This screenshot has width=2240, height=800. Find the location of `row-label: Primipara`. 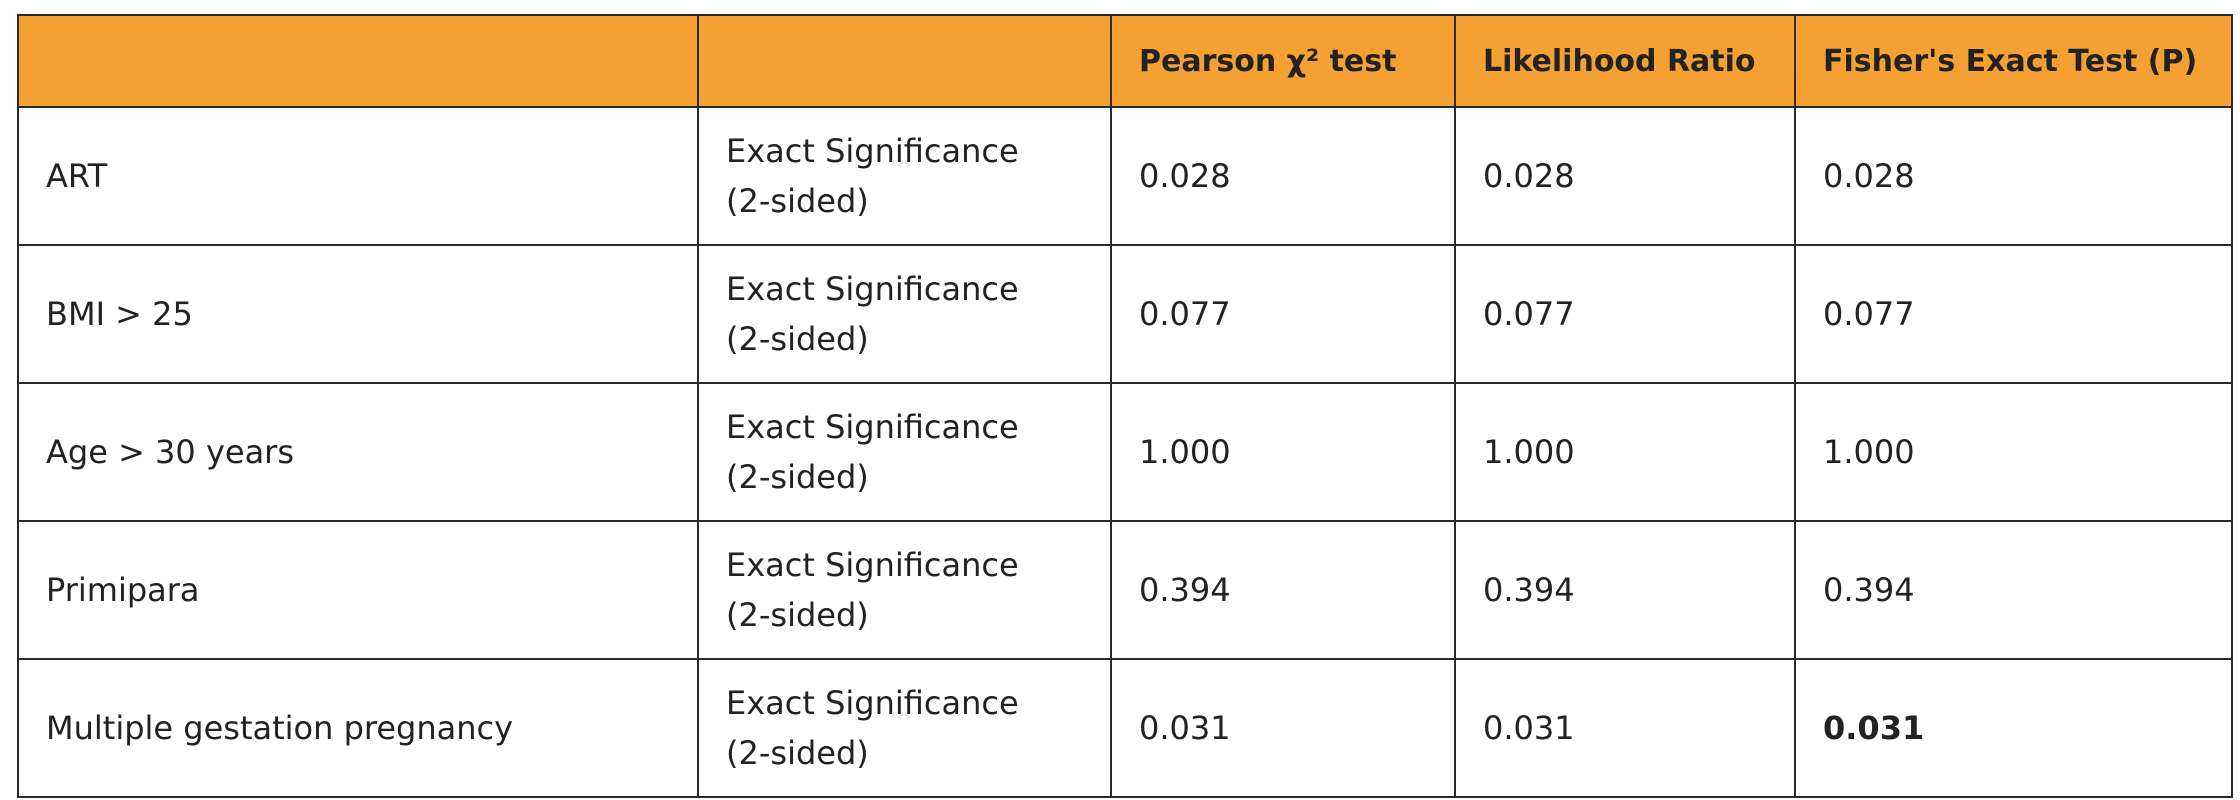

row-label: Primipara is located at coordinates (358, 590).